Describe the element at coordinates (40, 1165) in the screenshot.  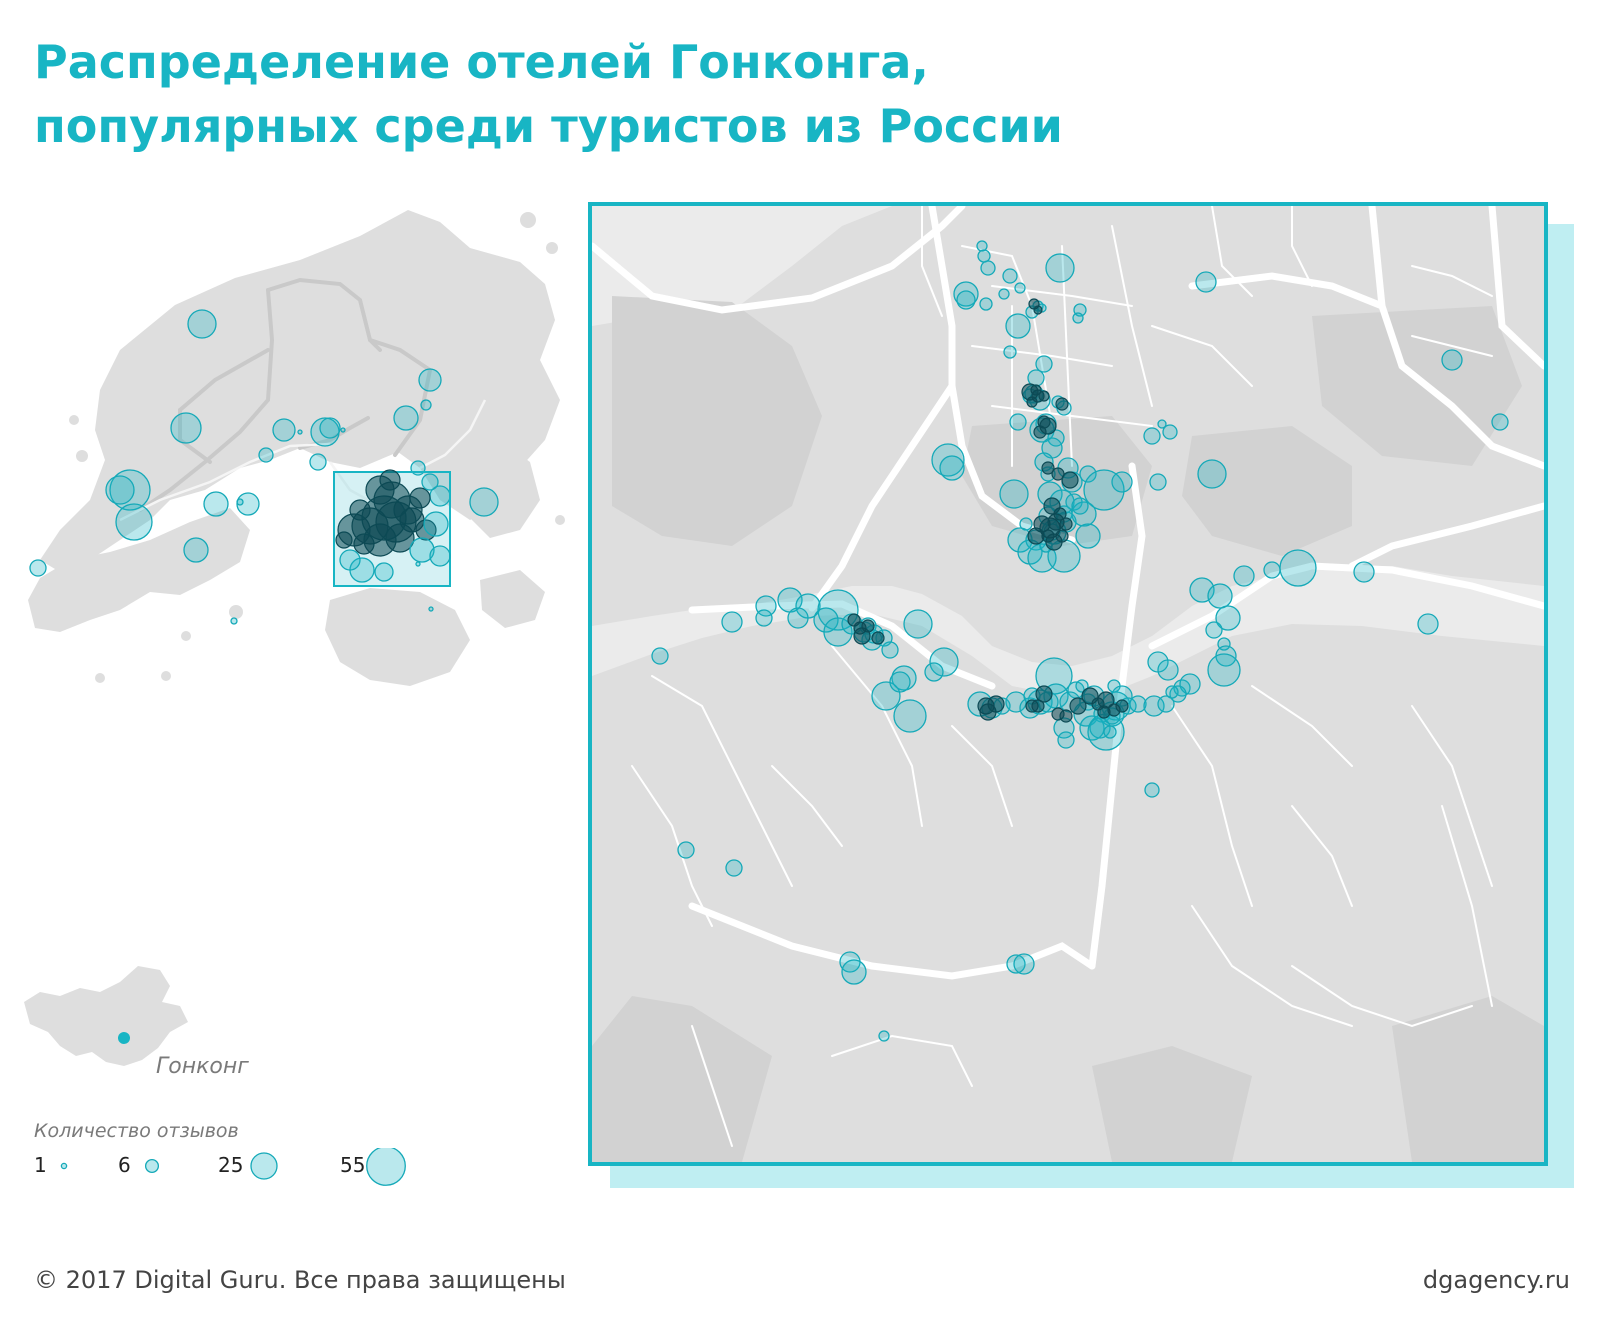
I see `legend-value-label: 1` at that location.